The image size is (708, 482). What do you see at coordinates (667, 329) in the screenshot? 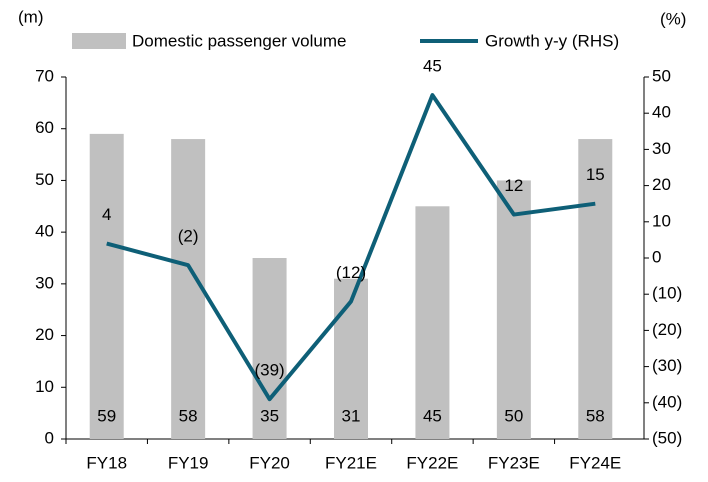
I see `y2-tick-label: (20)` at bounding box center [667, 329].